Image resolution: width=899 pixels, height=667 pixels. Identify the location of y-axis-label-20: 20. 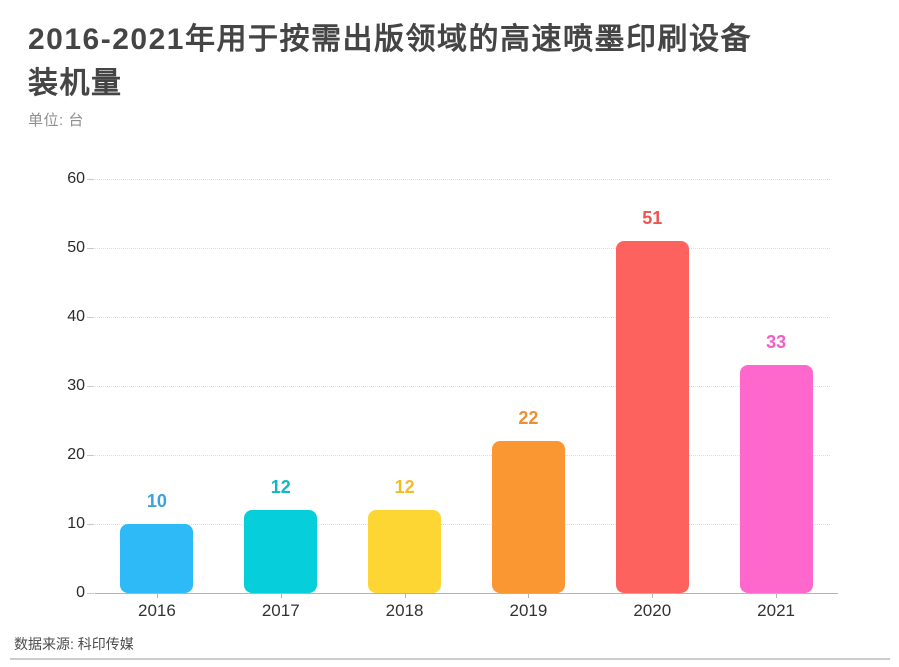
(76, 454).